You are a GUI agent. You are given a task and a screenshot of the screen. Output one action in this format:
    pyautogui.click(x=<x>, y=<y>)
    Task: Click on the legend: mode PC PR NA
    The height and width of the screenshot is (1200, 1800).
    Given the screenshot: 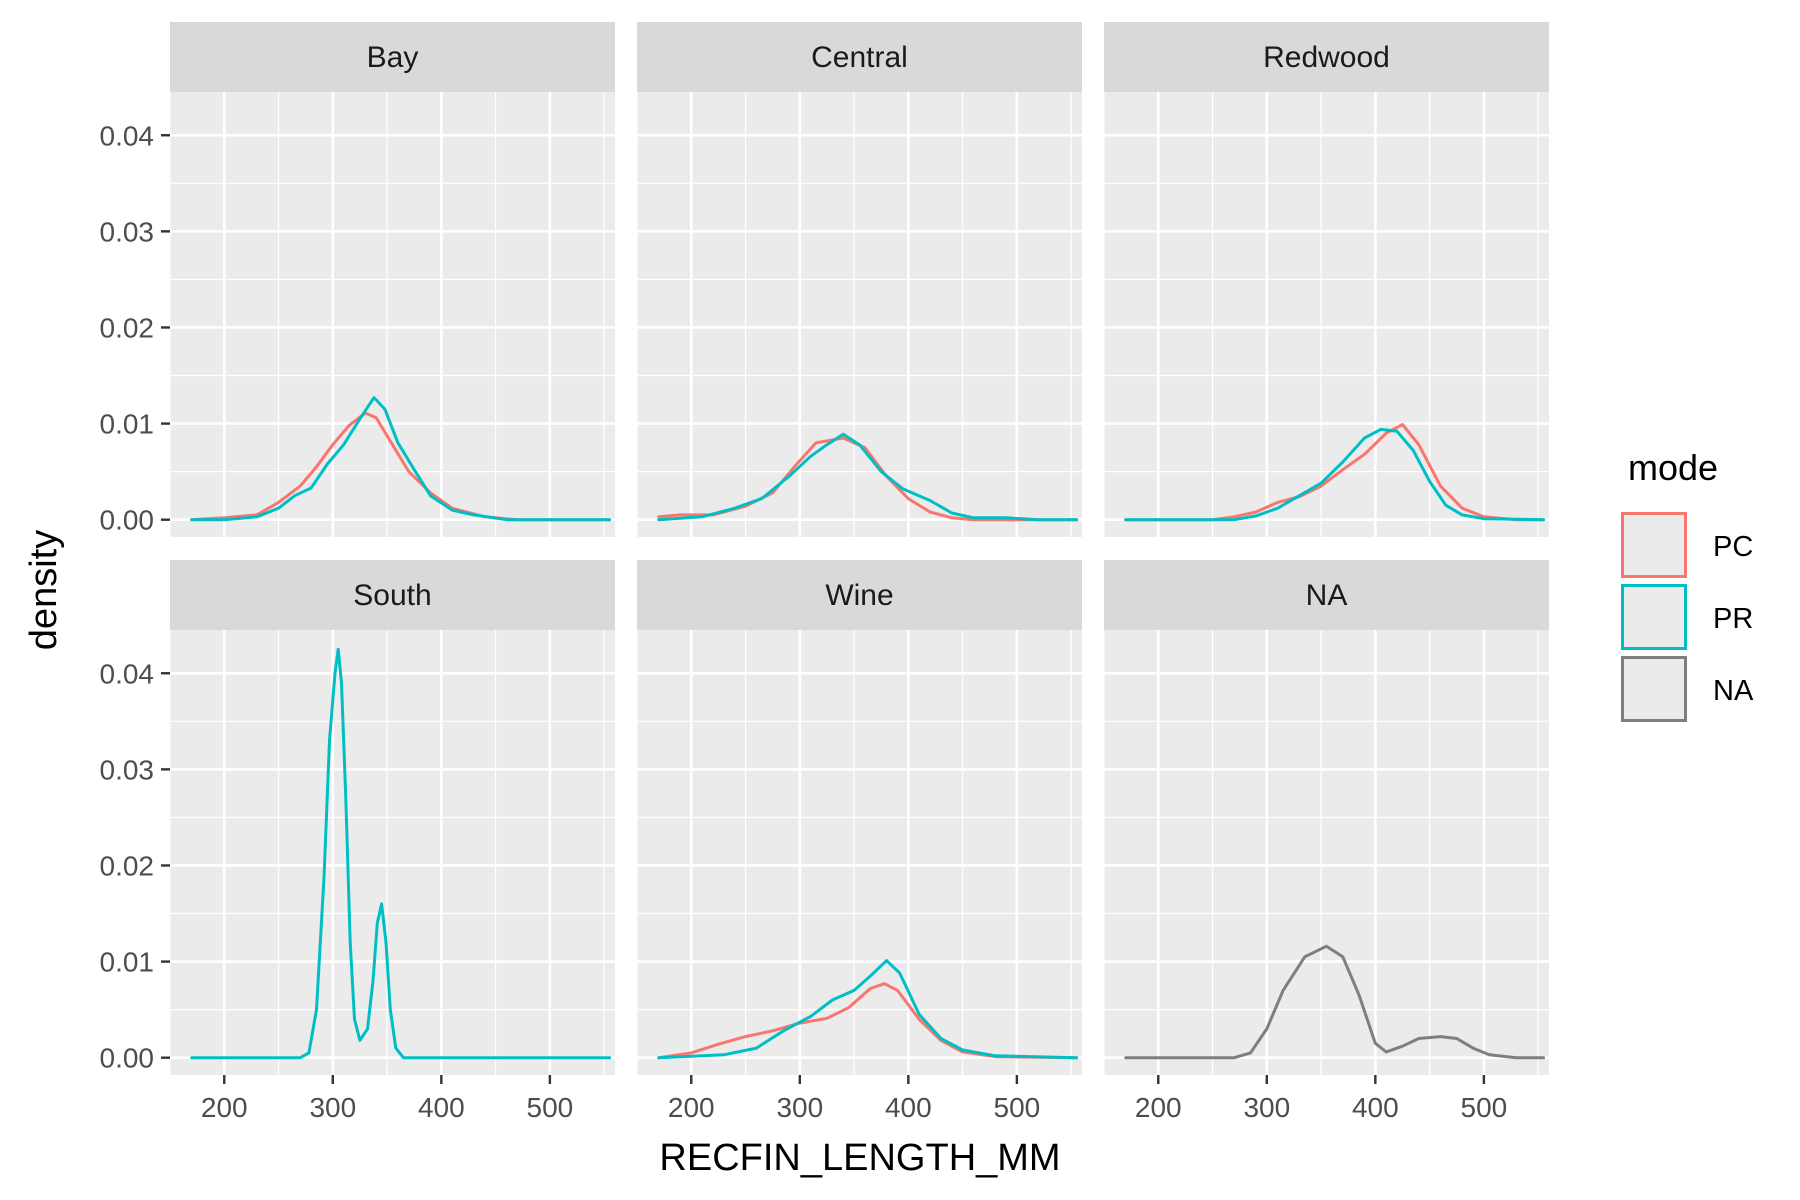 What is the action you would take?
    pyautogui.click(x=1687, y=584)
    